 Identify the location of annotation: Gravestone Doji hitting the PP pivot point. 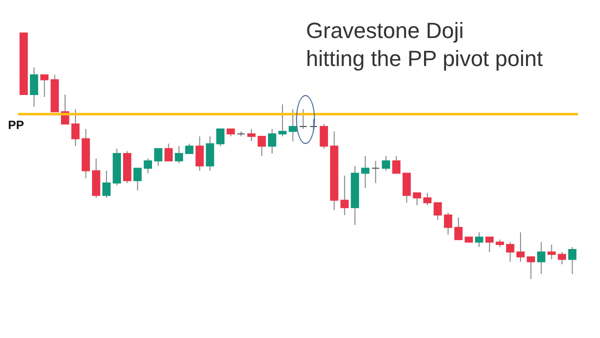
(424, 44).